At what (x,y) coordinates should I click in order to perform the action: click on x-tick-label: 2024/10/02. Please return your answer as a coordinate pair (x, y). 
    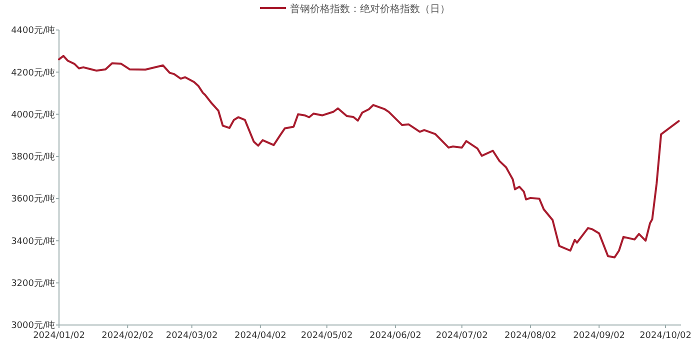
    Looking at the image, I should click on (666, 336).